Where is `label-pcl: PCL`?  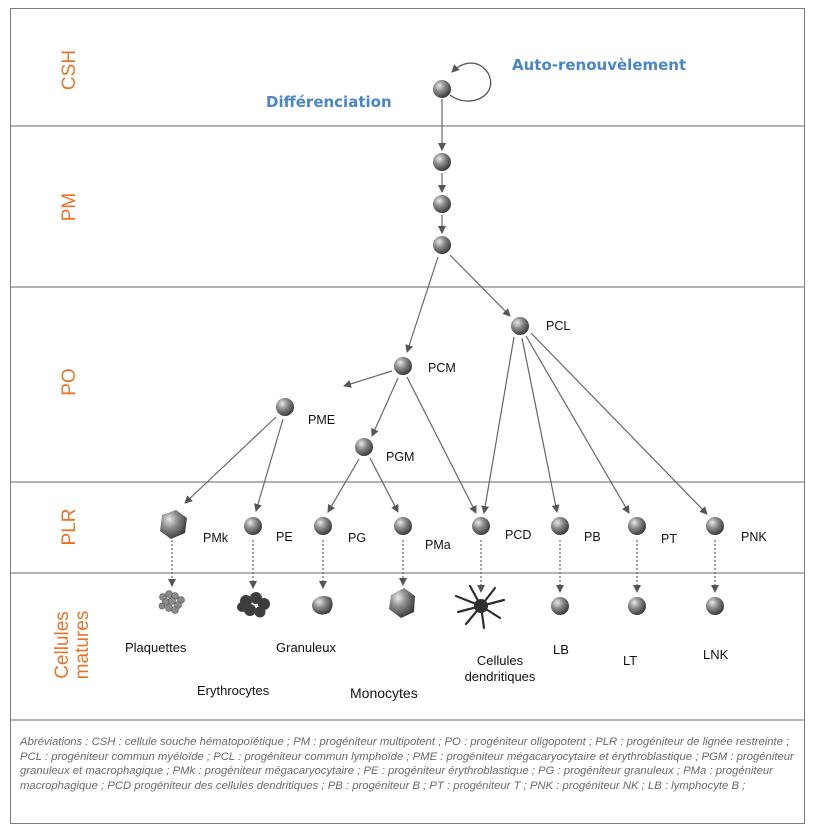
label-pcl: PCL is located at coordinates (558, 326).